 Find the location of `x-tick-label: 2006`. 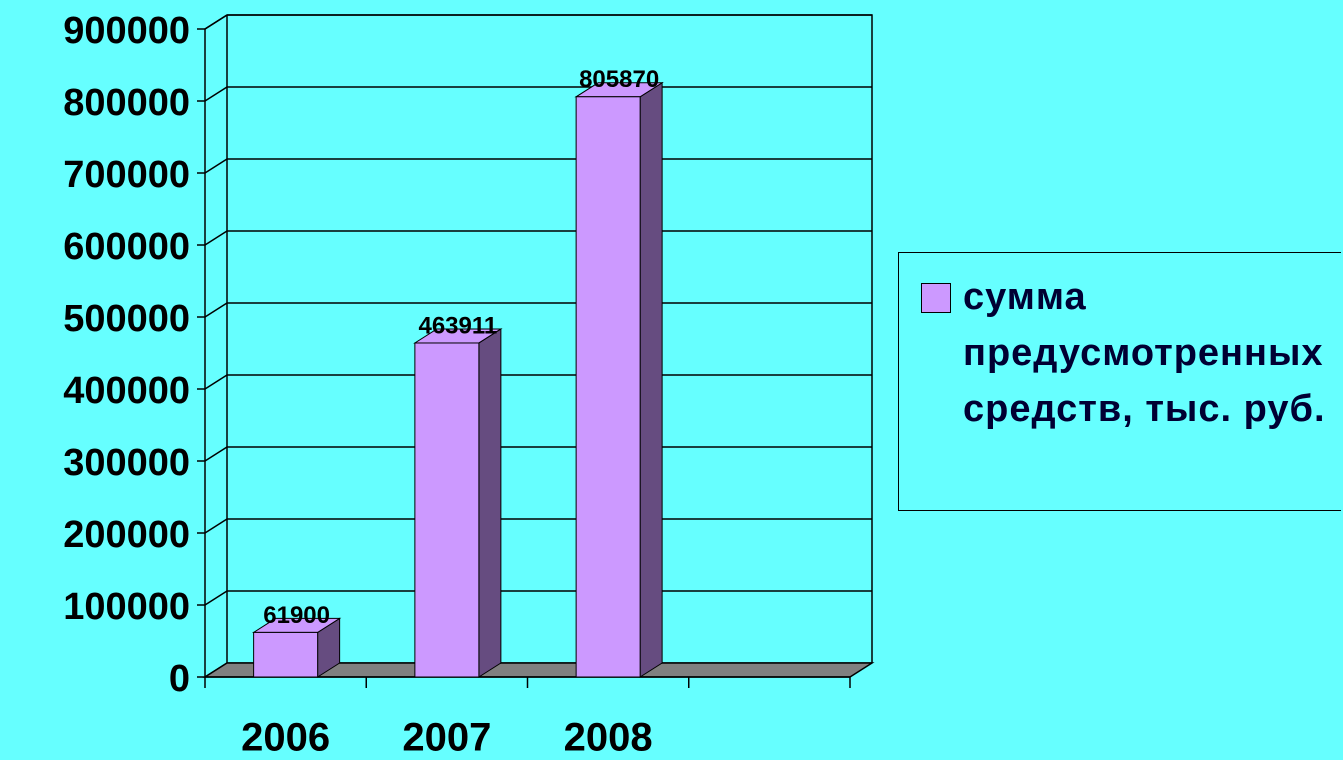

x-tick-label: 2006 is located at coordinates (285, 738).